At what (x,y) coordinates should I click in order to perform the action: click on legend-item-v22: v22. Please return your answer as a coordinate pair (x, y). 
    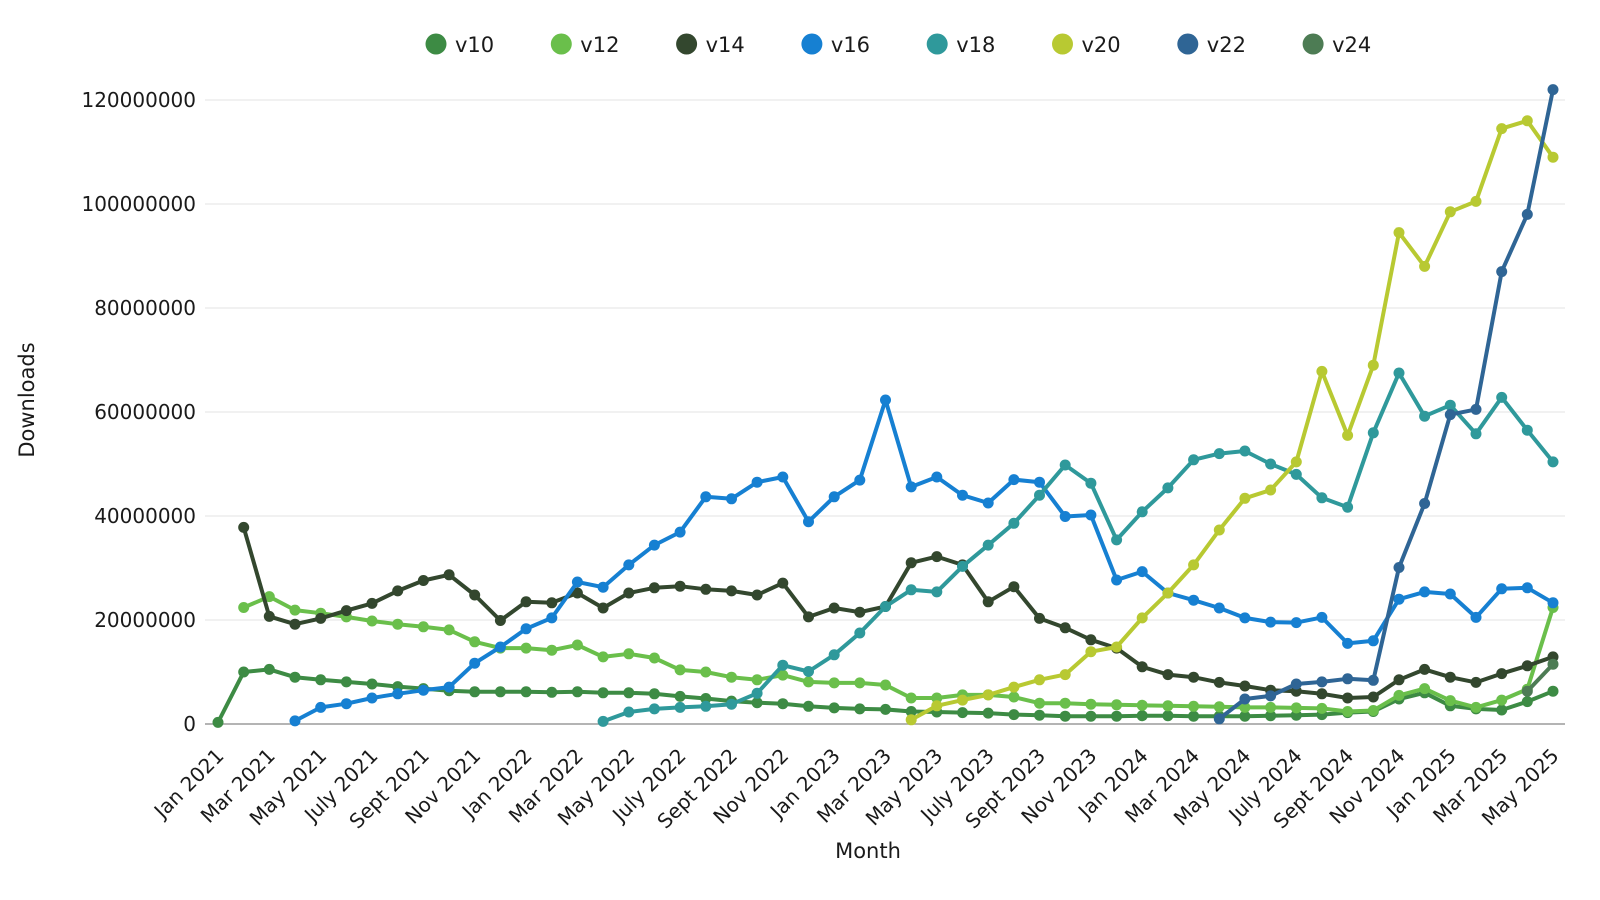
    Looking at the image, I should click on (1211, 45).